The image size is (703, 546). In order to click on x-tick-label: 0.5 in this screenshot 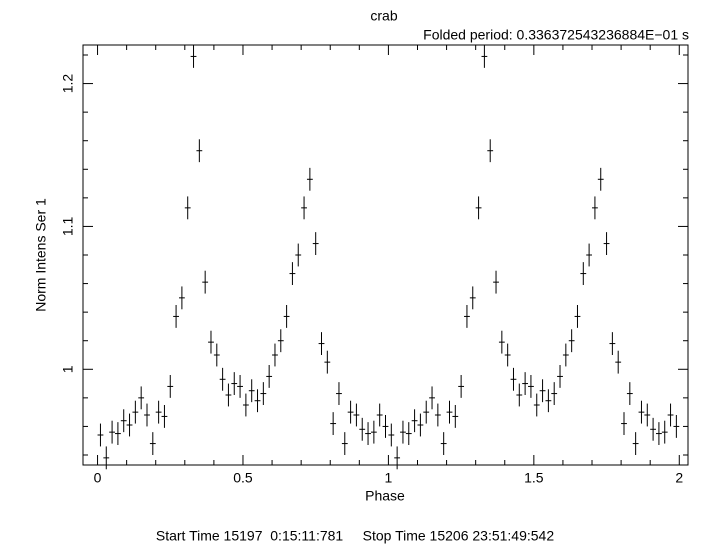, I will do `click(243, 478)`.